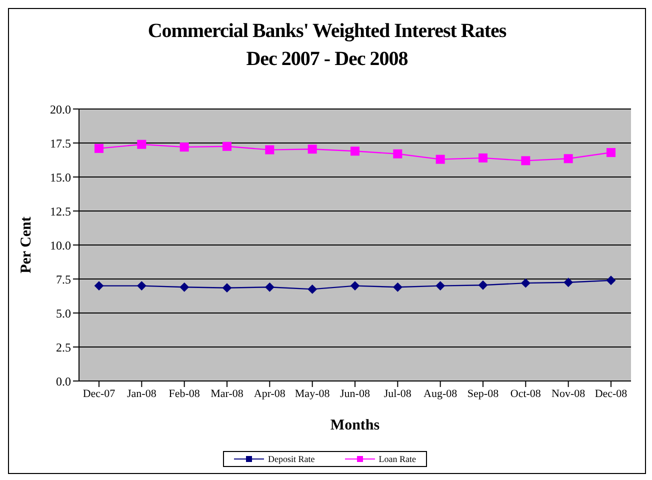 The height and width of the screenshot is (480, 652). I want to click on x-tick-label: Dec-08, so click(611, 394).